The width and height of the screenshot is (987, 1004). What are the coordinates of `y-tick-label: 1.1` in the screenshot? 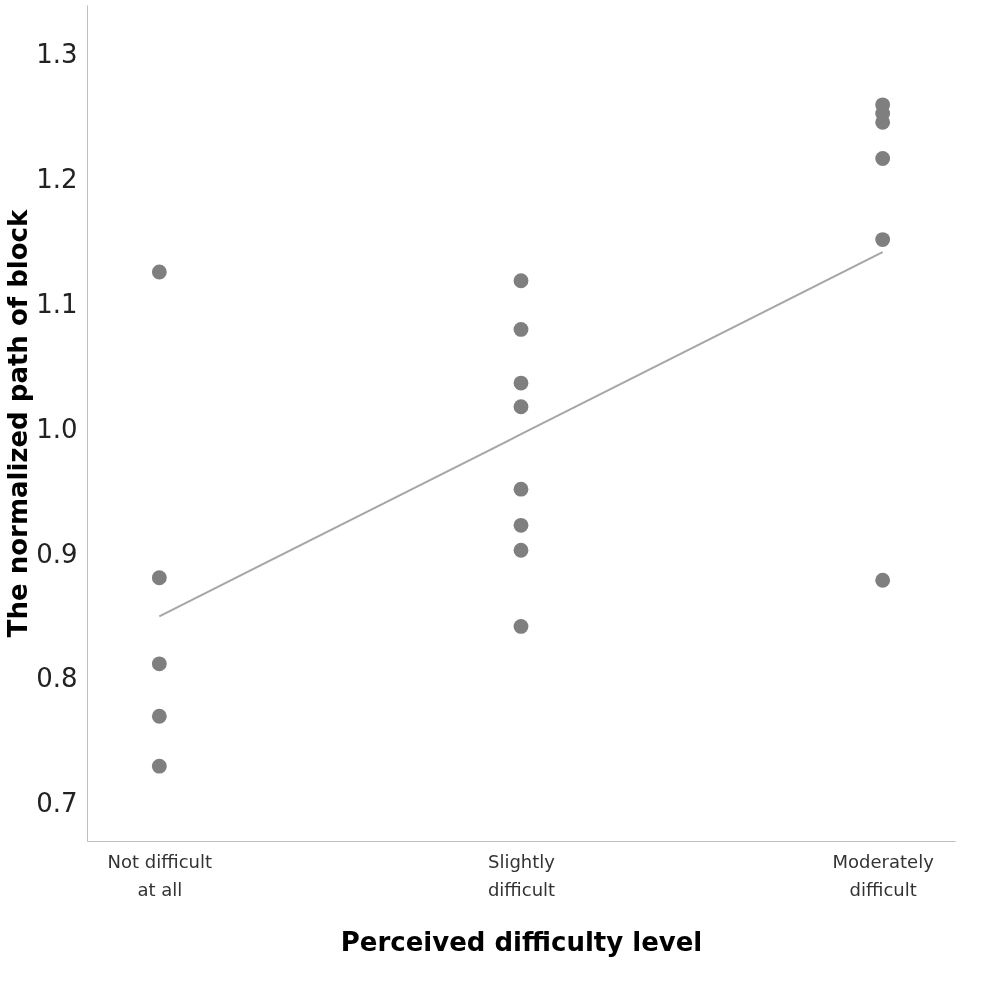 It's located at (57, 303).